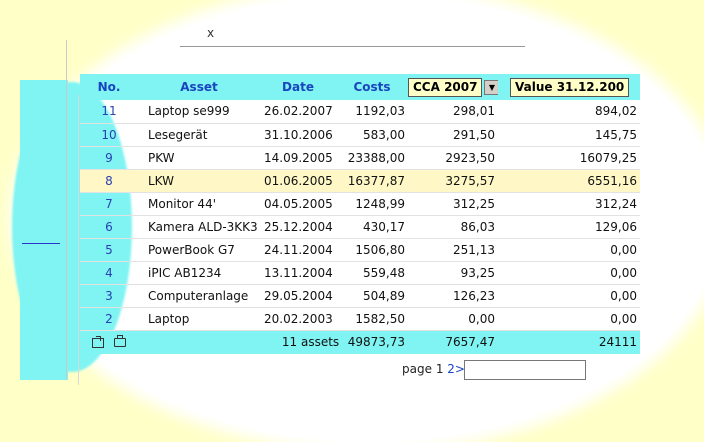 This screenshot has width=704, height=442. What do you see at coordinates (376, 342) in the screenshot?
I see `footer-costs-total: 49873,73` at bounding box center [376, 342].